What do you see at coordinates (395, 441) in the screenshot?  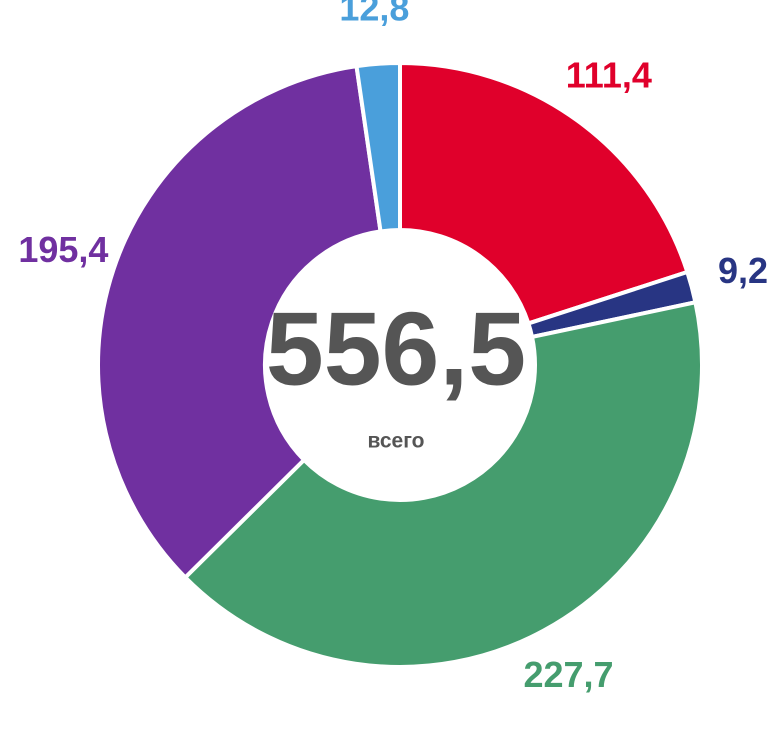 I see `center-subtext: всего` at bounding box center [395, 441].